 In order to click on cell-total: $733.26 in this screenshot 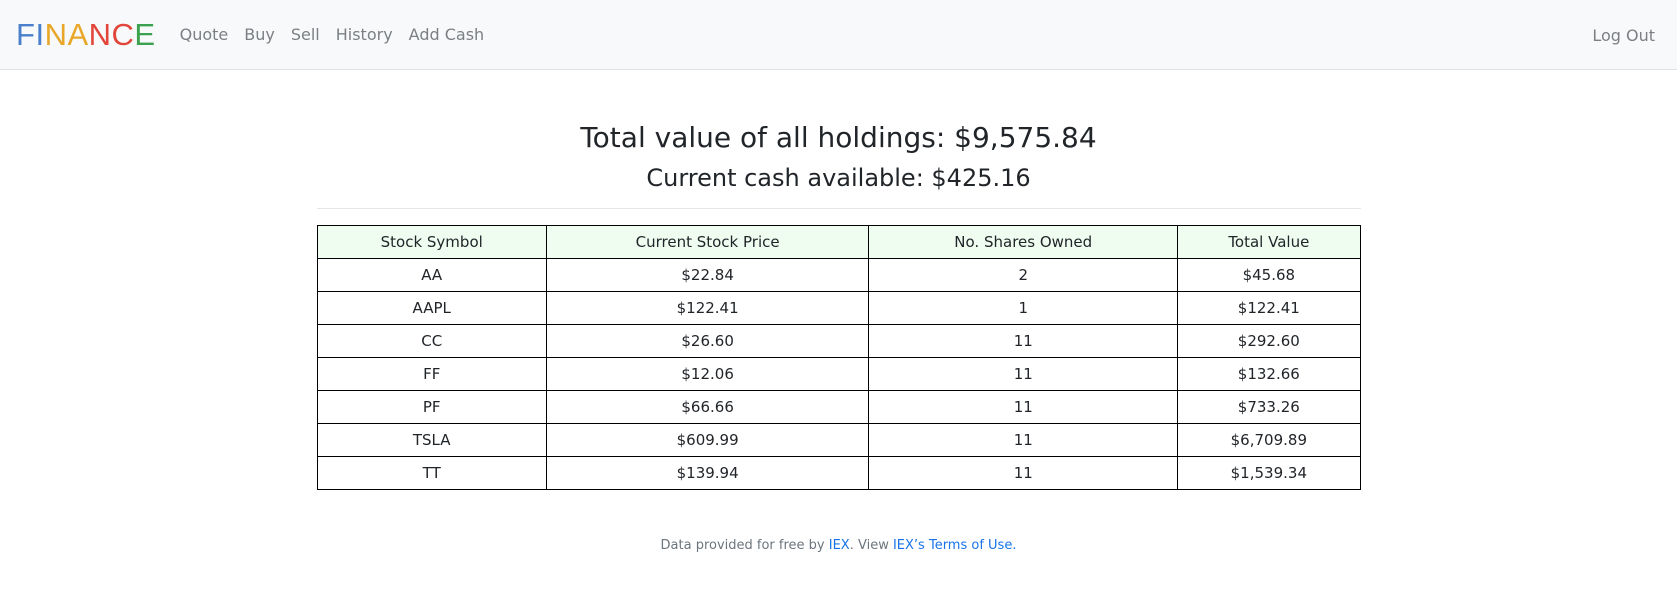, I will do `click(1269, 407)`.